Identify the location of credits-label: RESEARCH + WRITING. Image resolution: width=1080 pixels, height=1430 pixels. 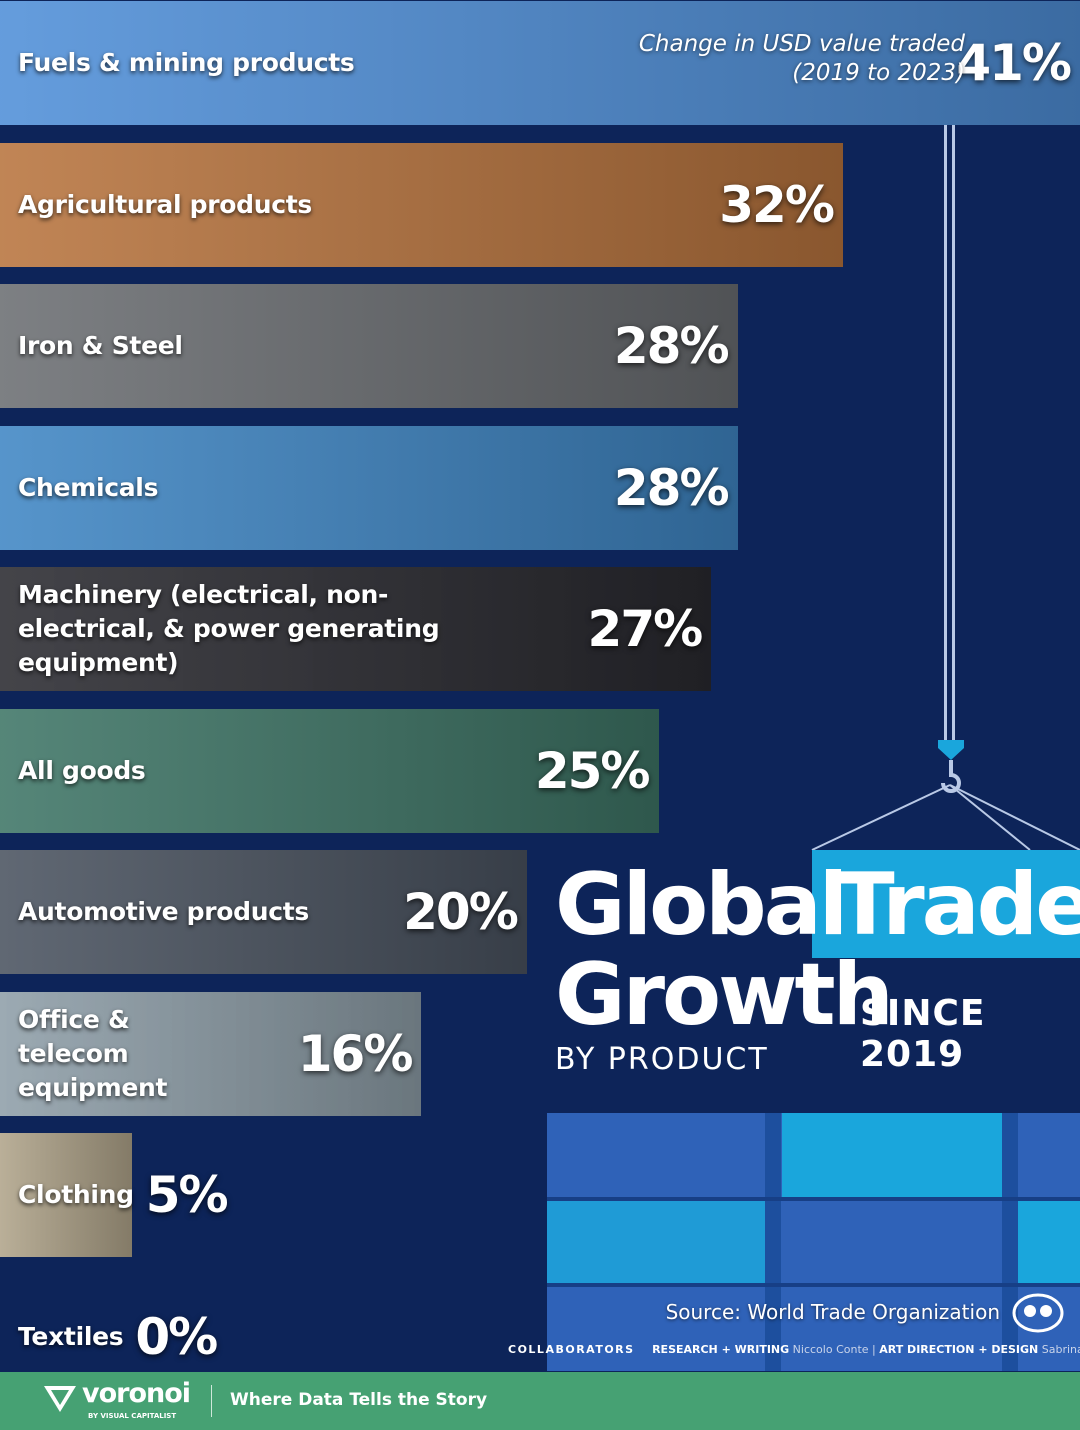
(721, 1349).